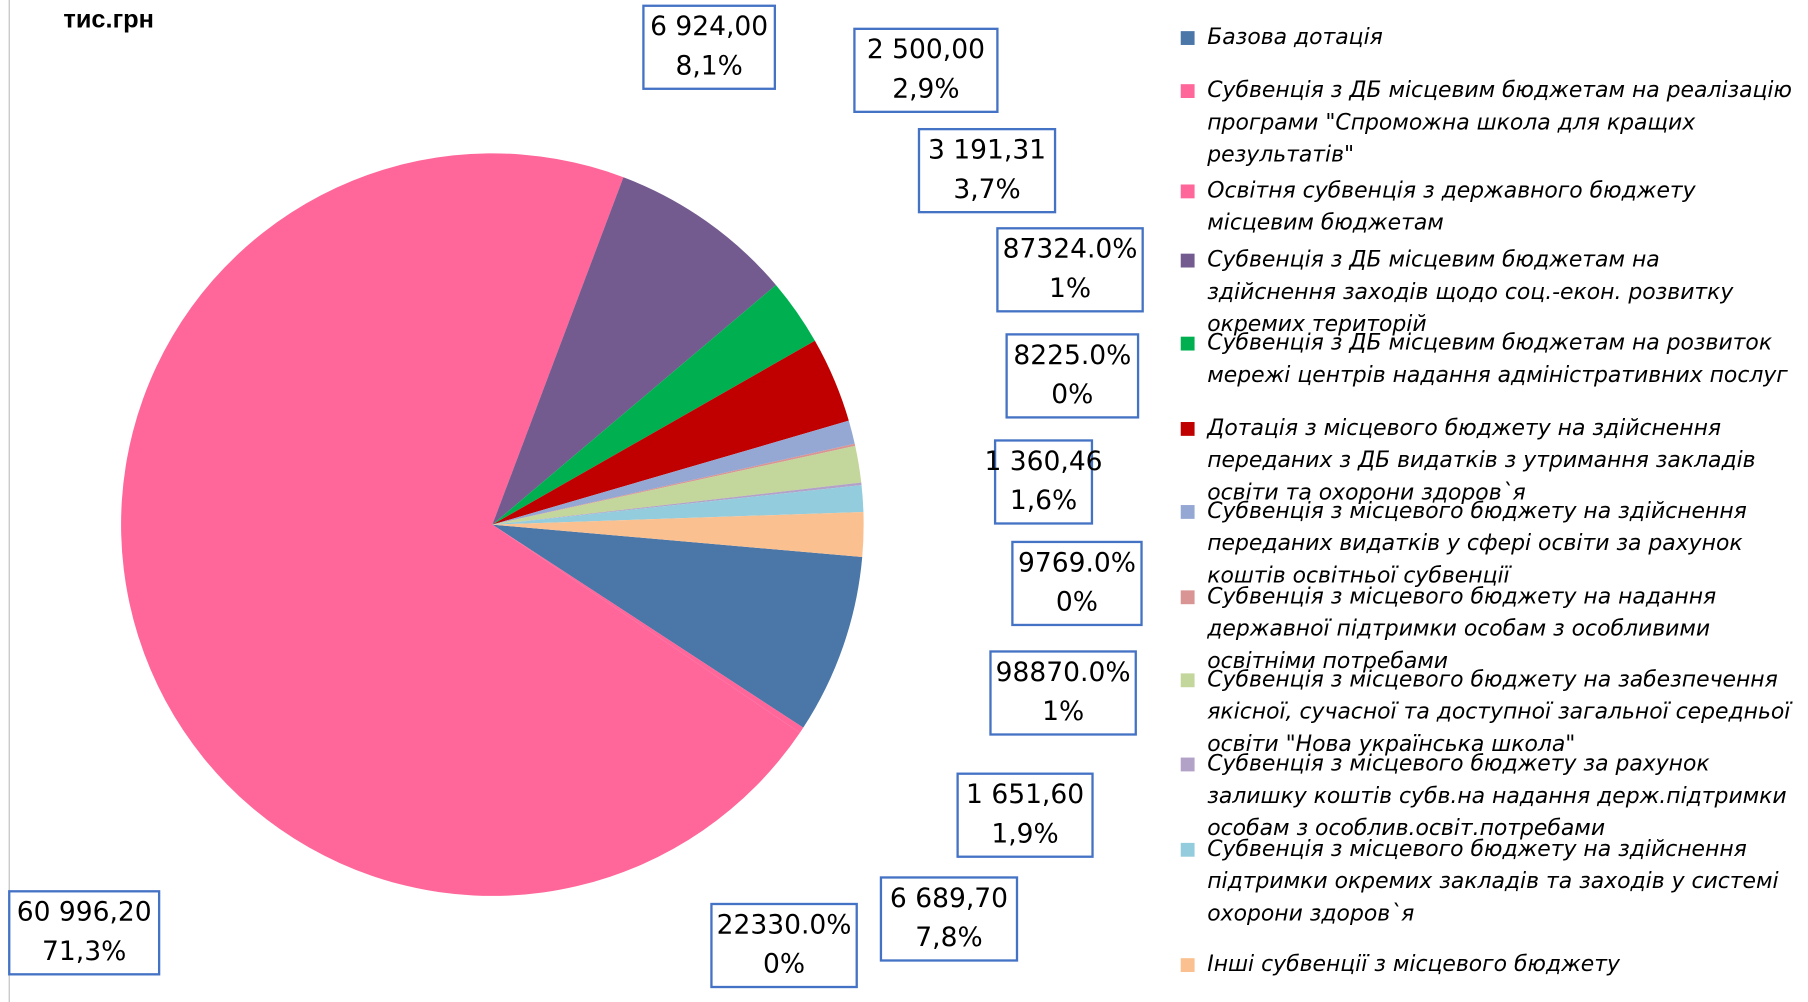 The height and width of the screenshot is (1002, 1808). I want to click on data-label-percent: 71,3%, so click(84, 951).